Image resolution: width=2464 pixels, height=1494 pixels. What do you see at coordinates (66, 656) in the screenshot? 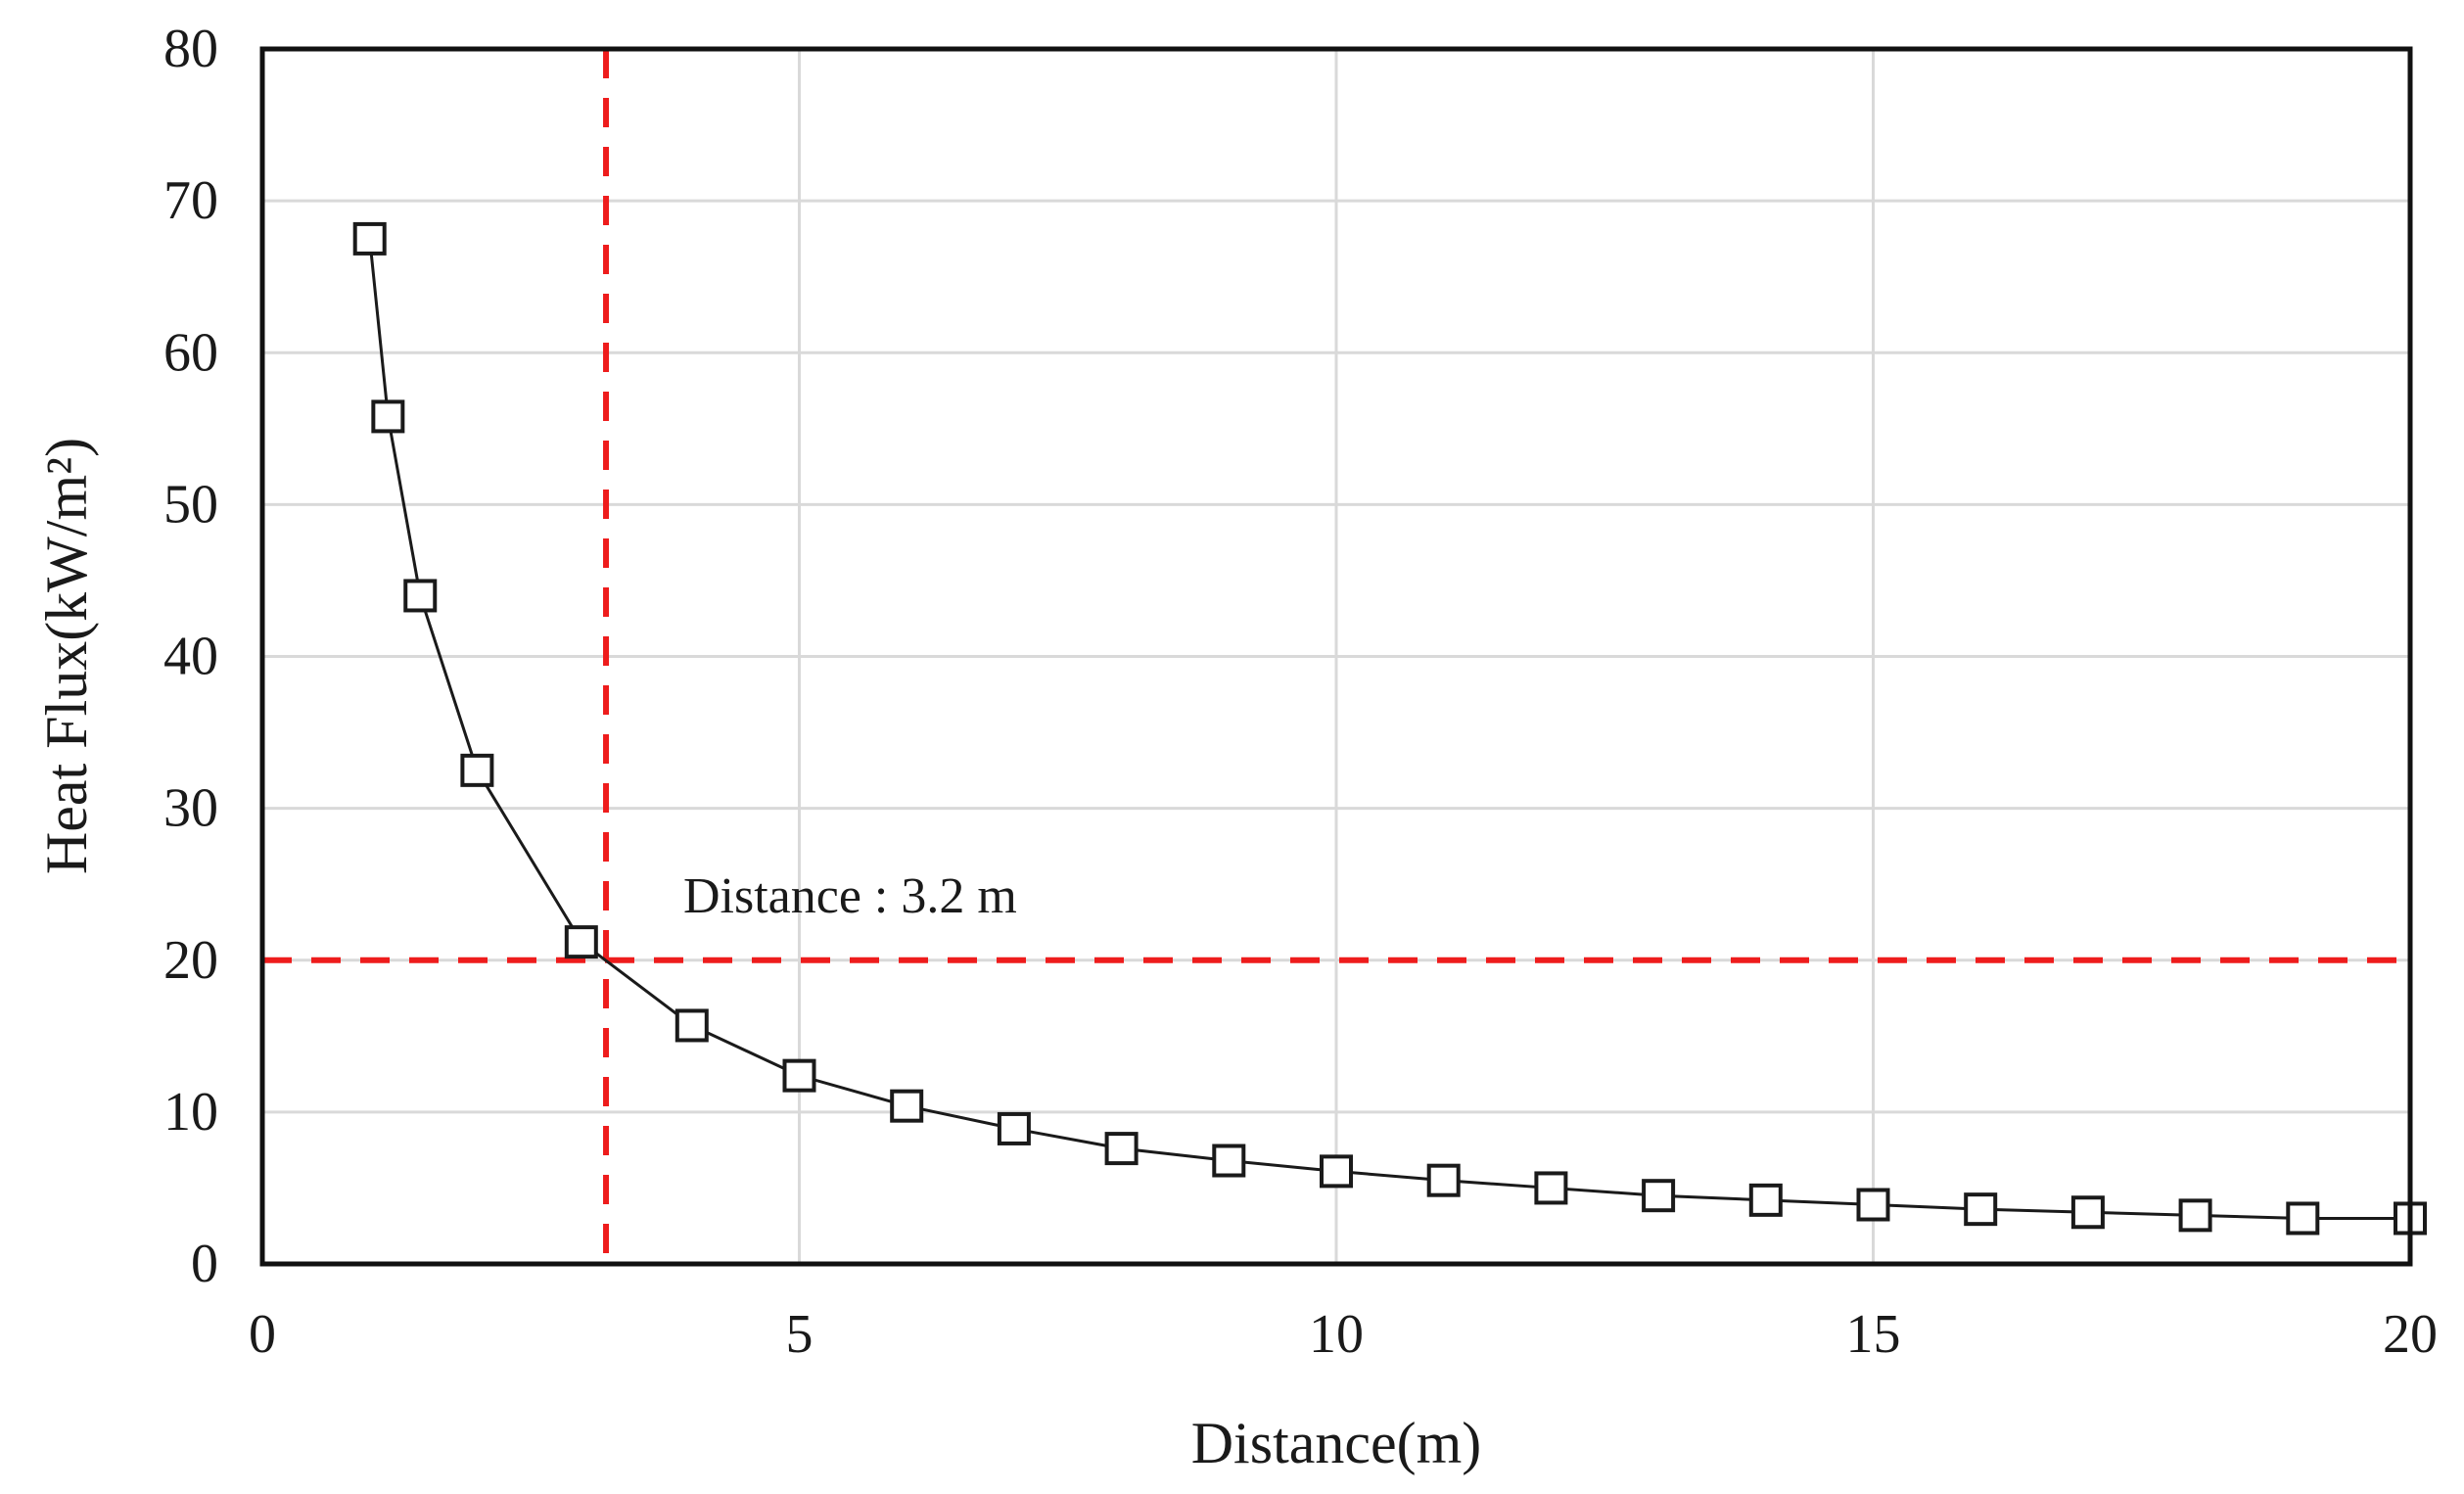
I see `y-axis-label: Heat Flux(kW/m²)` at bounding box center [66, 656].